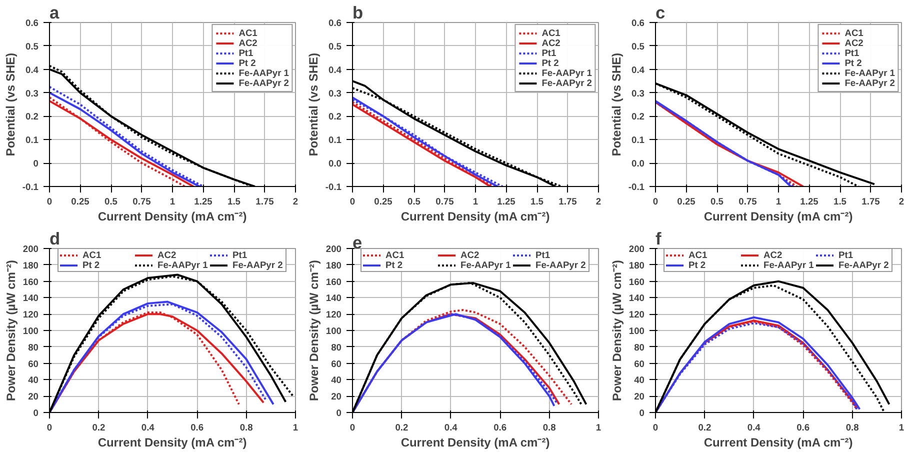 The height and width of the screenshot is (456, 909). What do you see at coordinates (358, 12) in the screenshot?
I see `chart-title: b` at bounding box center [358, 12].